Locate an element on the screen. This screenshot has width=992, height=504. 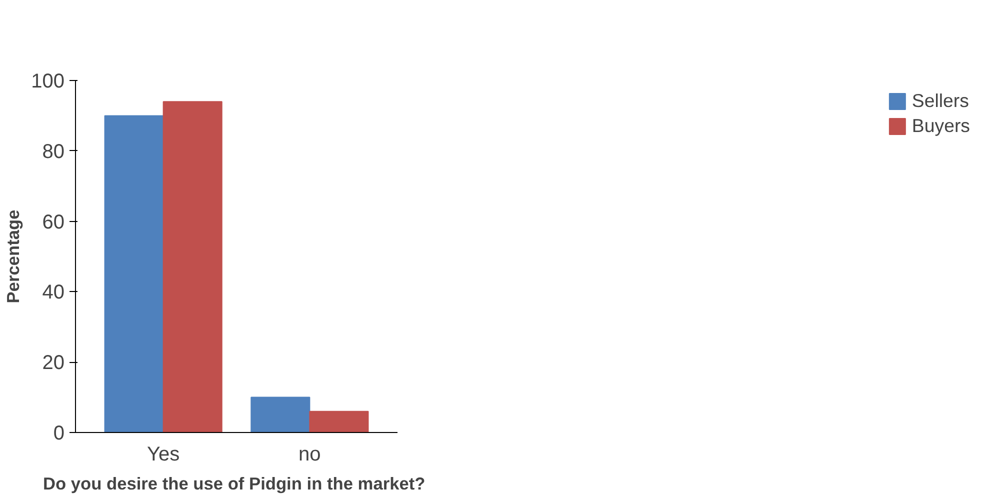
x-axis-title: Do you desire the use of Pidgin in the market? is located at coordinates (234, 484).